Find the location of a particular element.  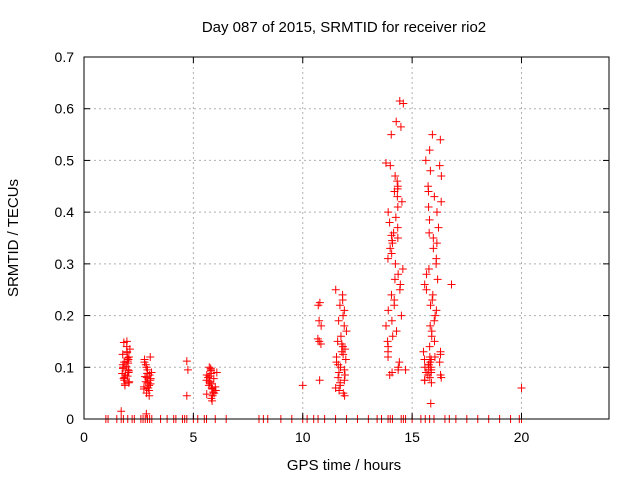

x-tick-label: 5 is located at coordinates (193, 437).